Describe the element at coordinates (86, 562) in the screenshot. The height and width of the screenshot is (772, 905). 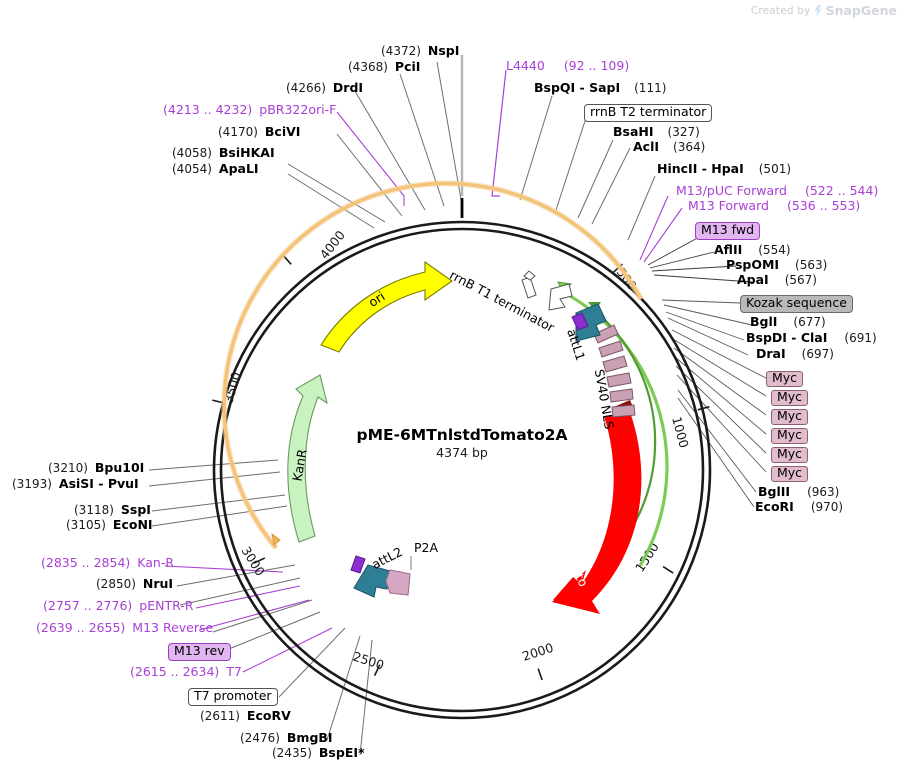
I see `kanr-primer-position: (2835 .. 2854)` at that location.